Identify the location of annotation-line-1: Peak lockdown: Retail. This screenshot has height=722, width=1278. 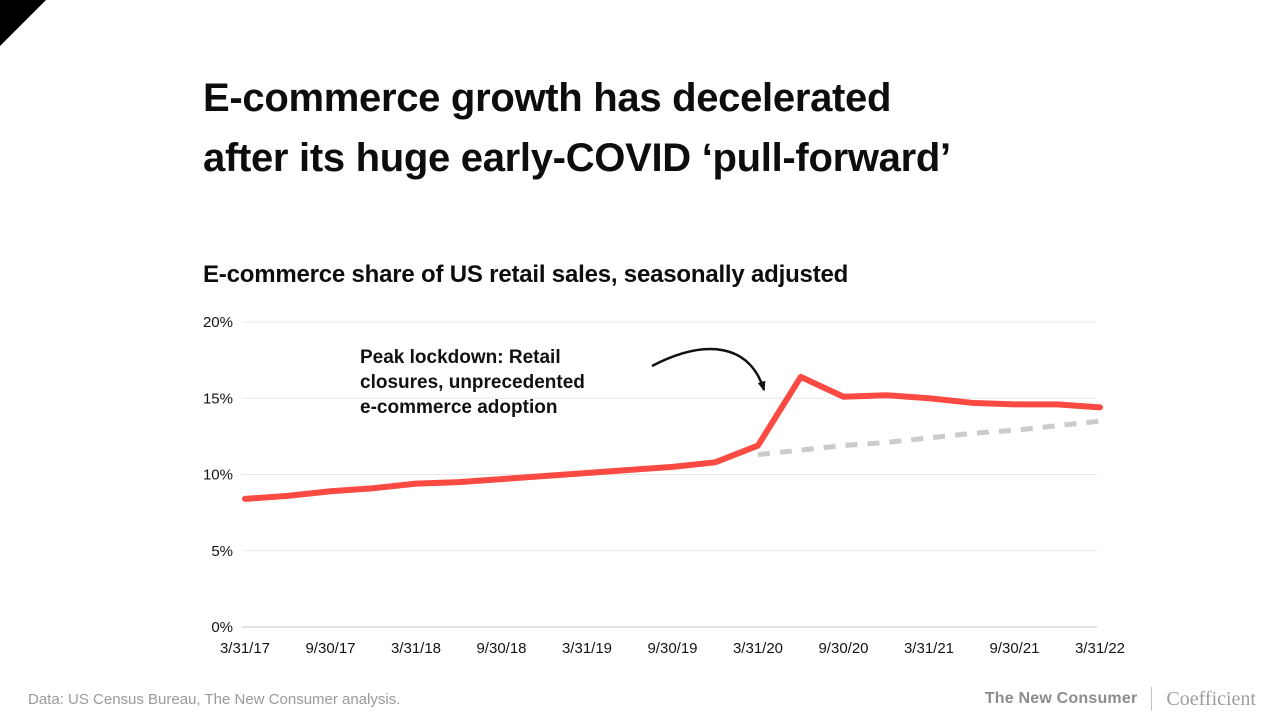
(460, 357).